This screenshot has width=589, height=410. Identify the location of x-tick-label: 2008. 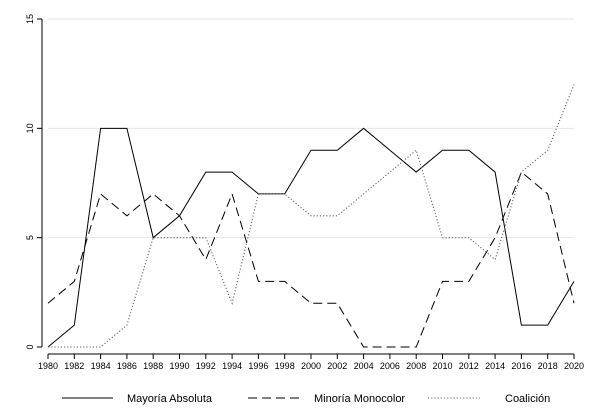
(416, 366).